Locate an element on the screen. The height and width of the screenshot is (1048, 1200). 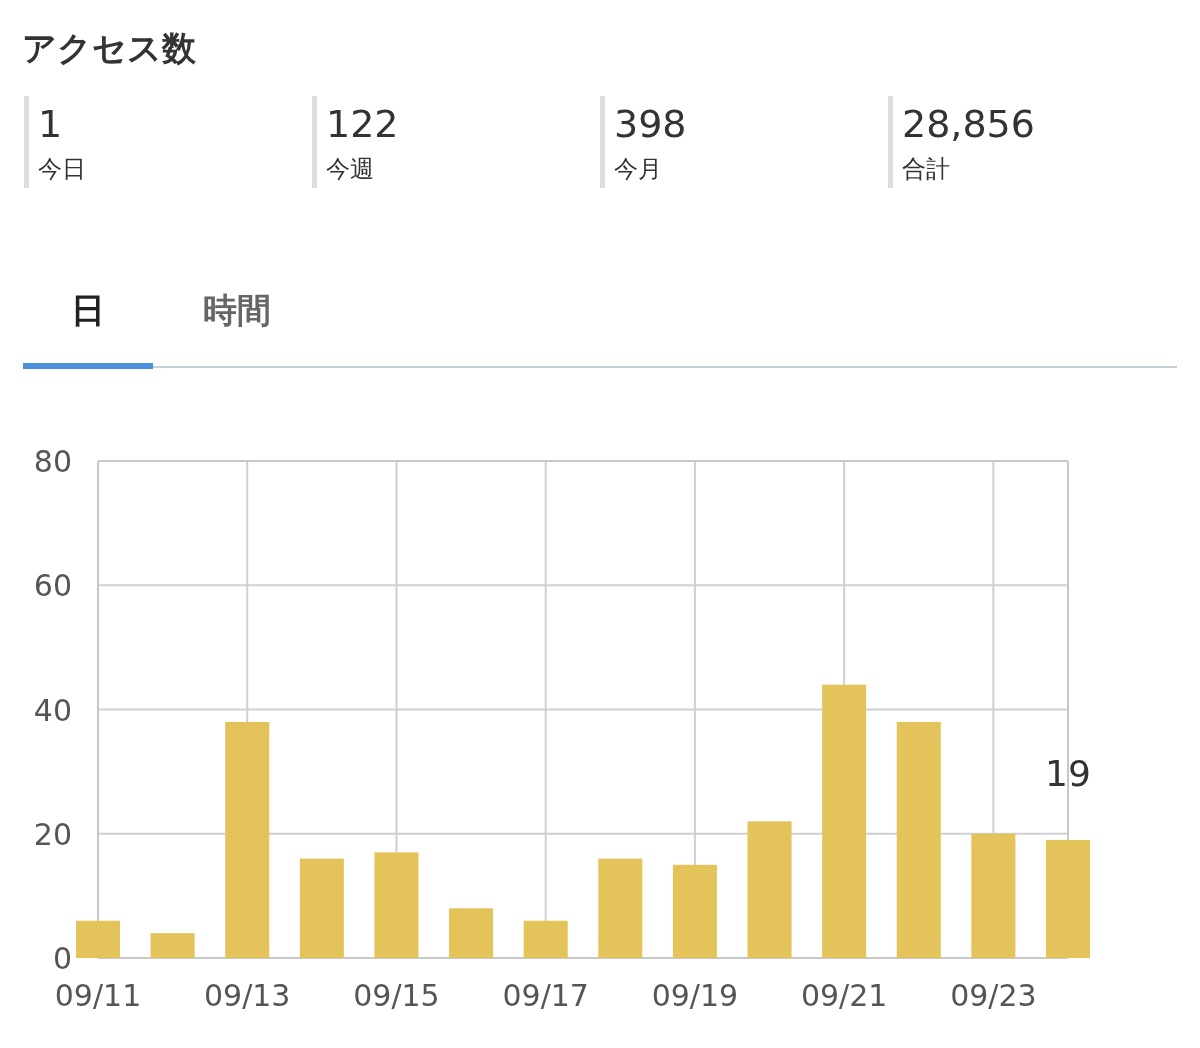
x-tick-label: 09/23 is located at coordinates (993, 995).